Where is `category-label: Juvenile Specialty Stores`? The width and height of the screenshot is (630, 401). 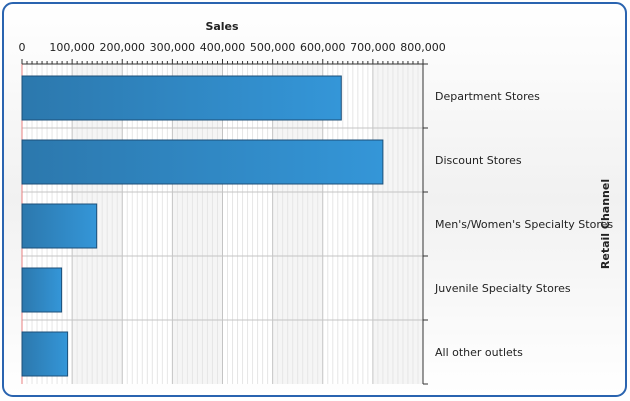 category-label: Juvenile Specialty Stores is located at coordinates (502, 288).